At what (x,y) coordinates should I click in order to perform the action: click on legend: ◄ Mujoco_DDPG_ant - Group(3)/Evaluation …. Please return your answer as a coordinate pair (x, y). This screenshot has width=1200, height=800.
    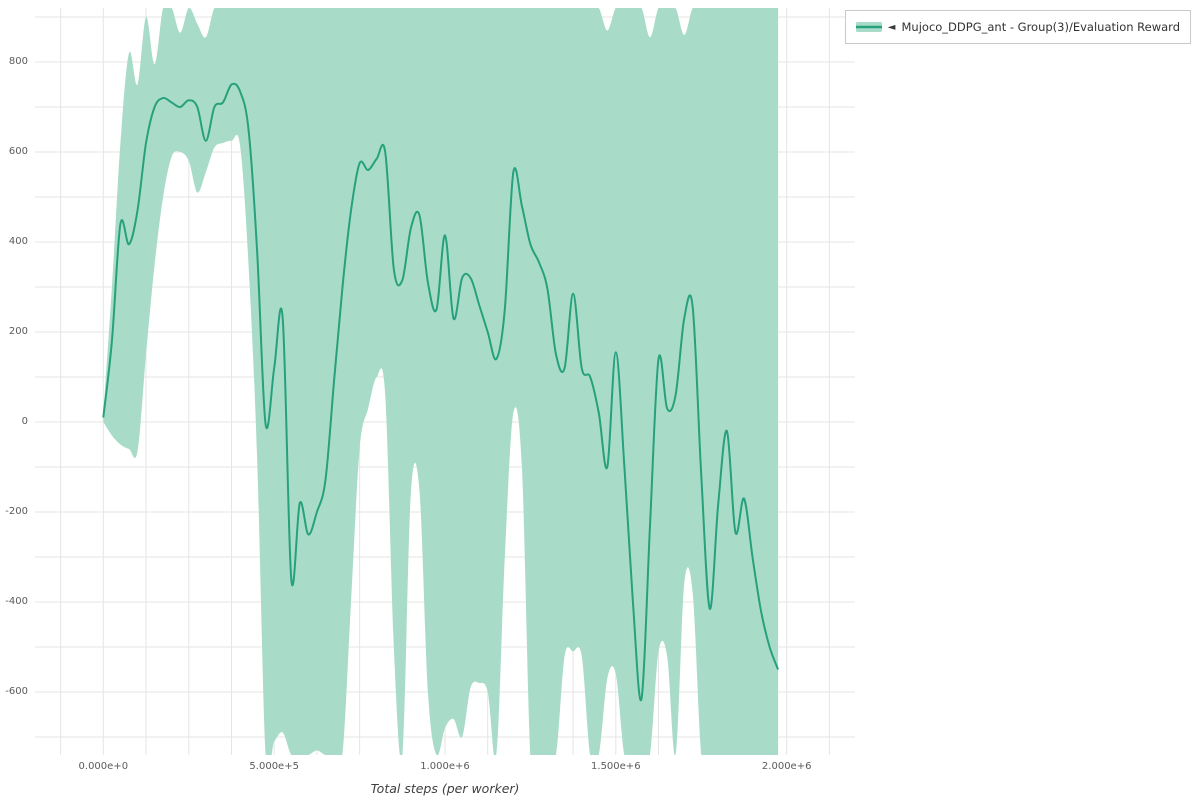
    Looking at the image, I should click on (1017, 27).